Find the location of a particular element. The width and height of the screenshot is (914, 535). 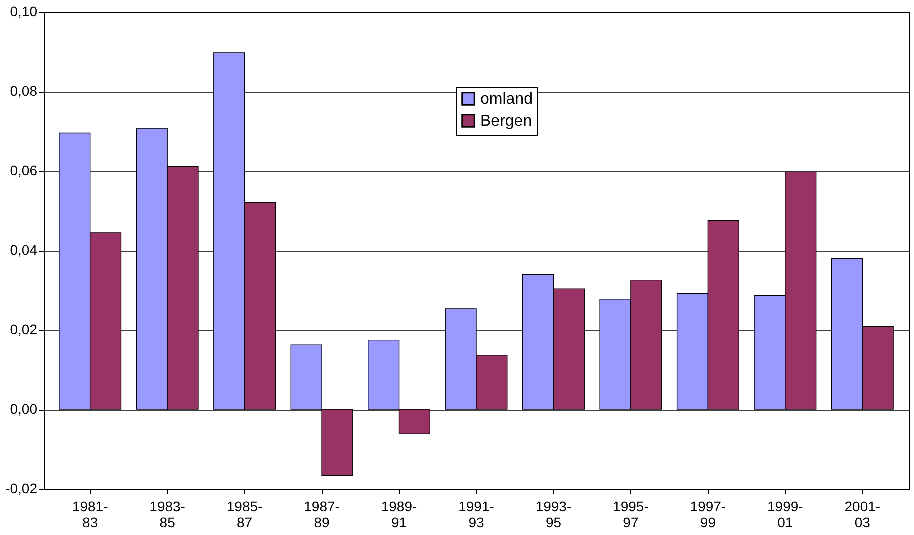

y-tick-label: 0,02 is located at coordinates (24, 330).